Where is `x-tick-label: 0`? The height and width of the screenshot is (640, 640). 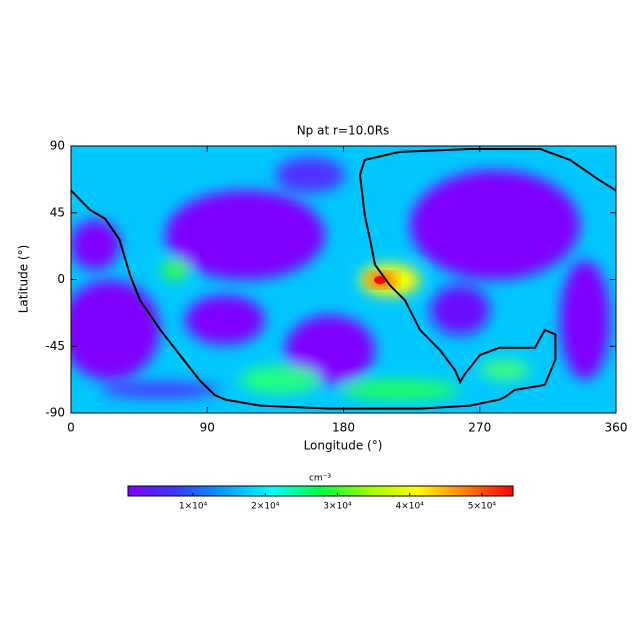 x-tick-label: 0 is located at coordinates (71, 428).